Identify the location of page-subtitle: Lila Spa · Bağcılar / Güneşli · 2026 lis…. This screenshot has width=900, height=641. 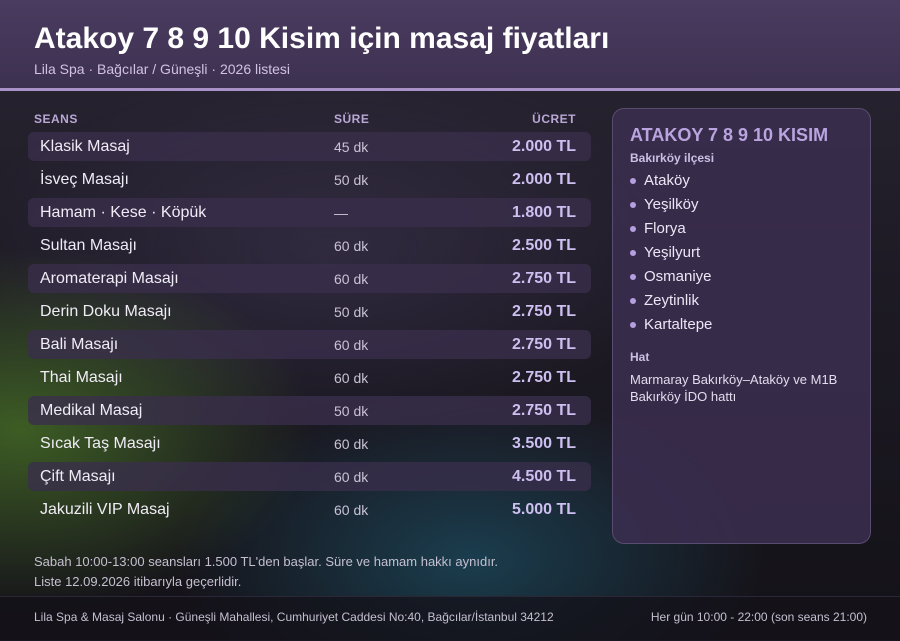
(162, 69).